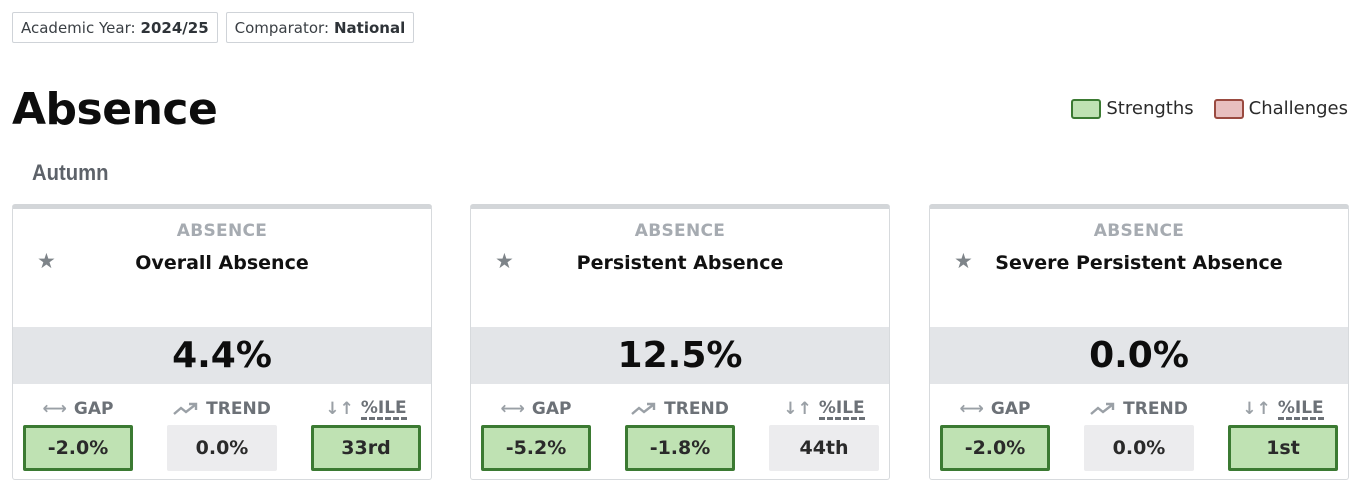 The image size is (1358, 487). I want to click on percentile-value: 1st, so click(1283, 448).